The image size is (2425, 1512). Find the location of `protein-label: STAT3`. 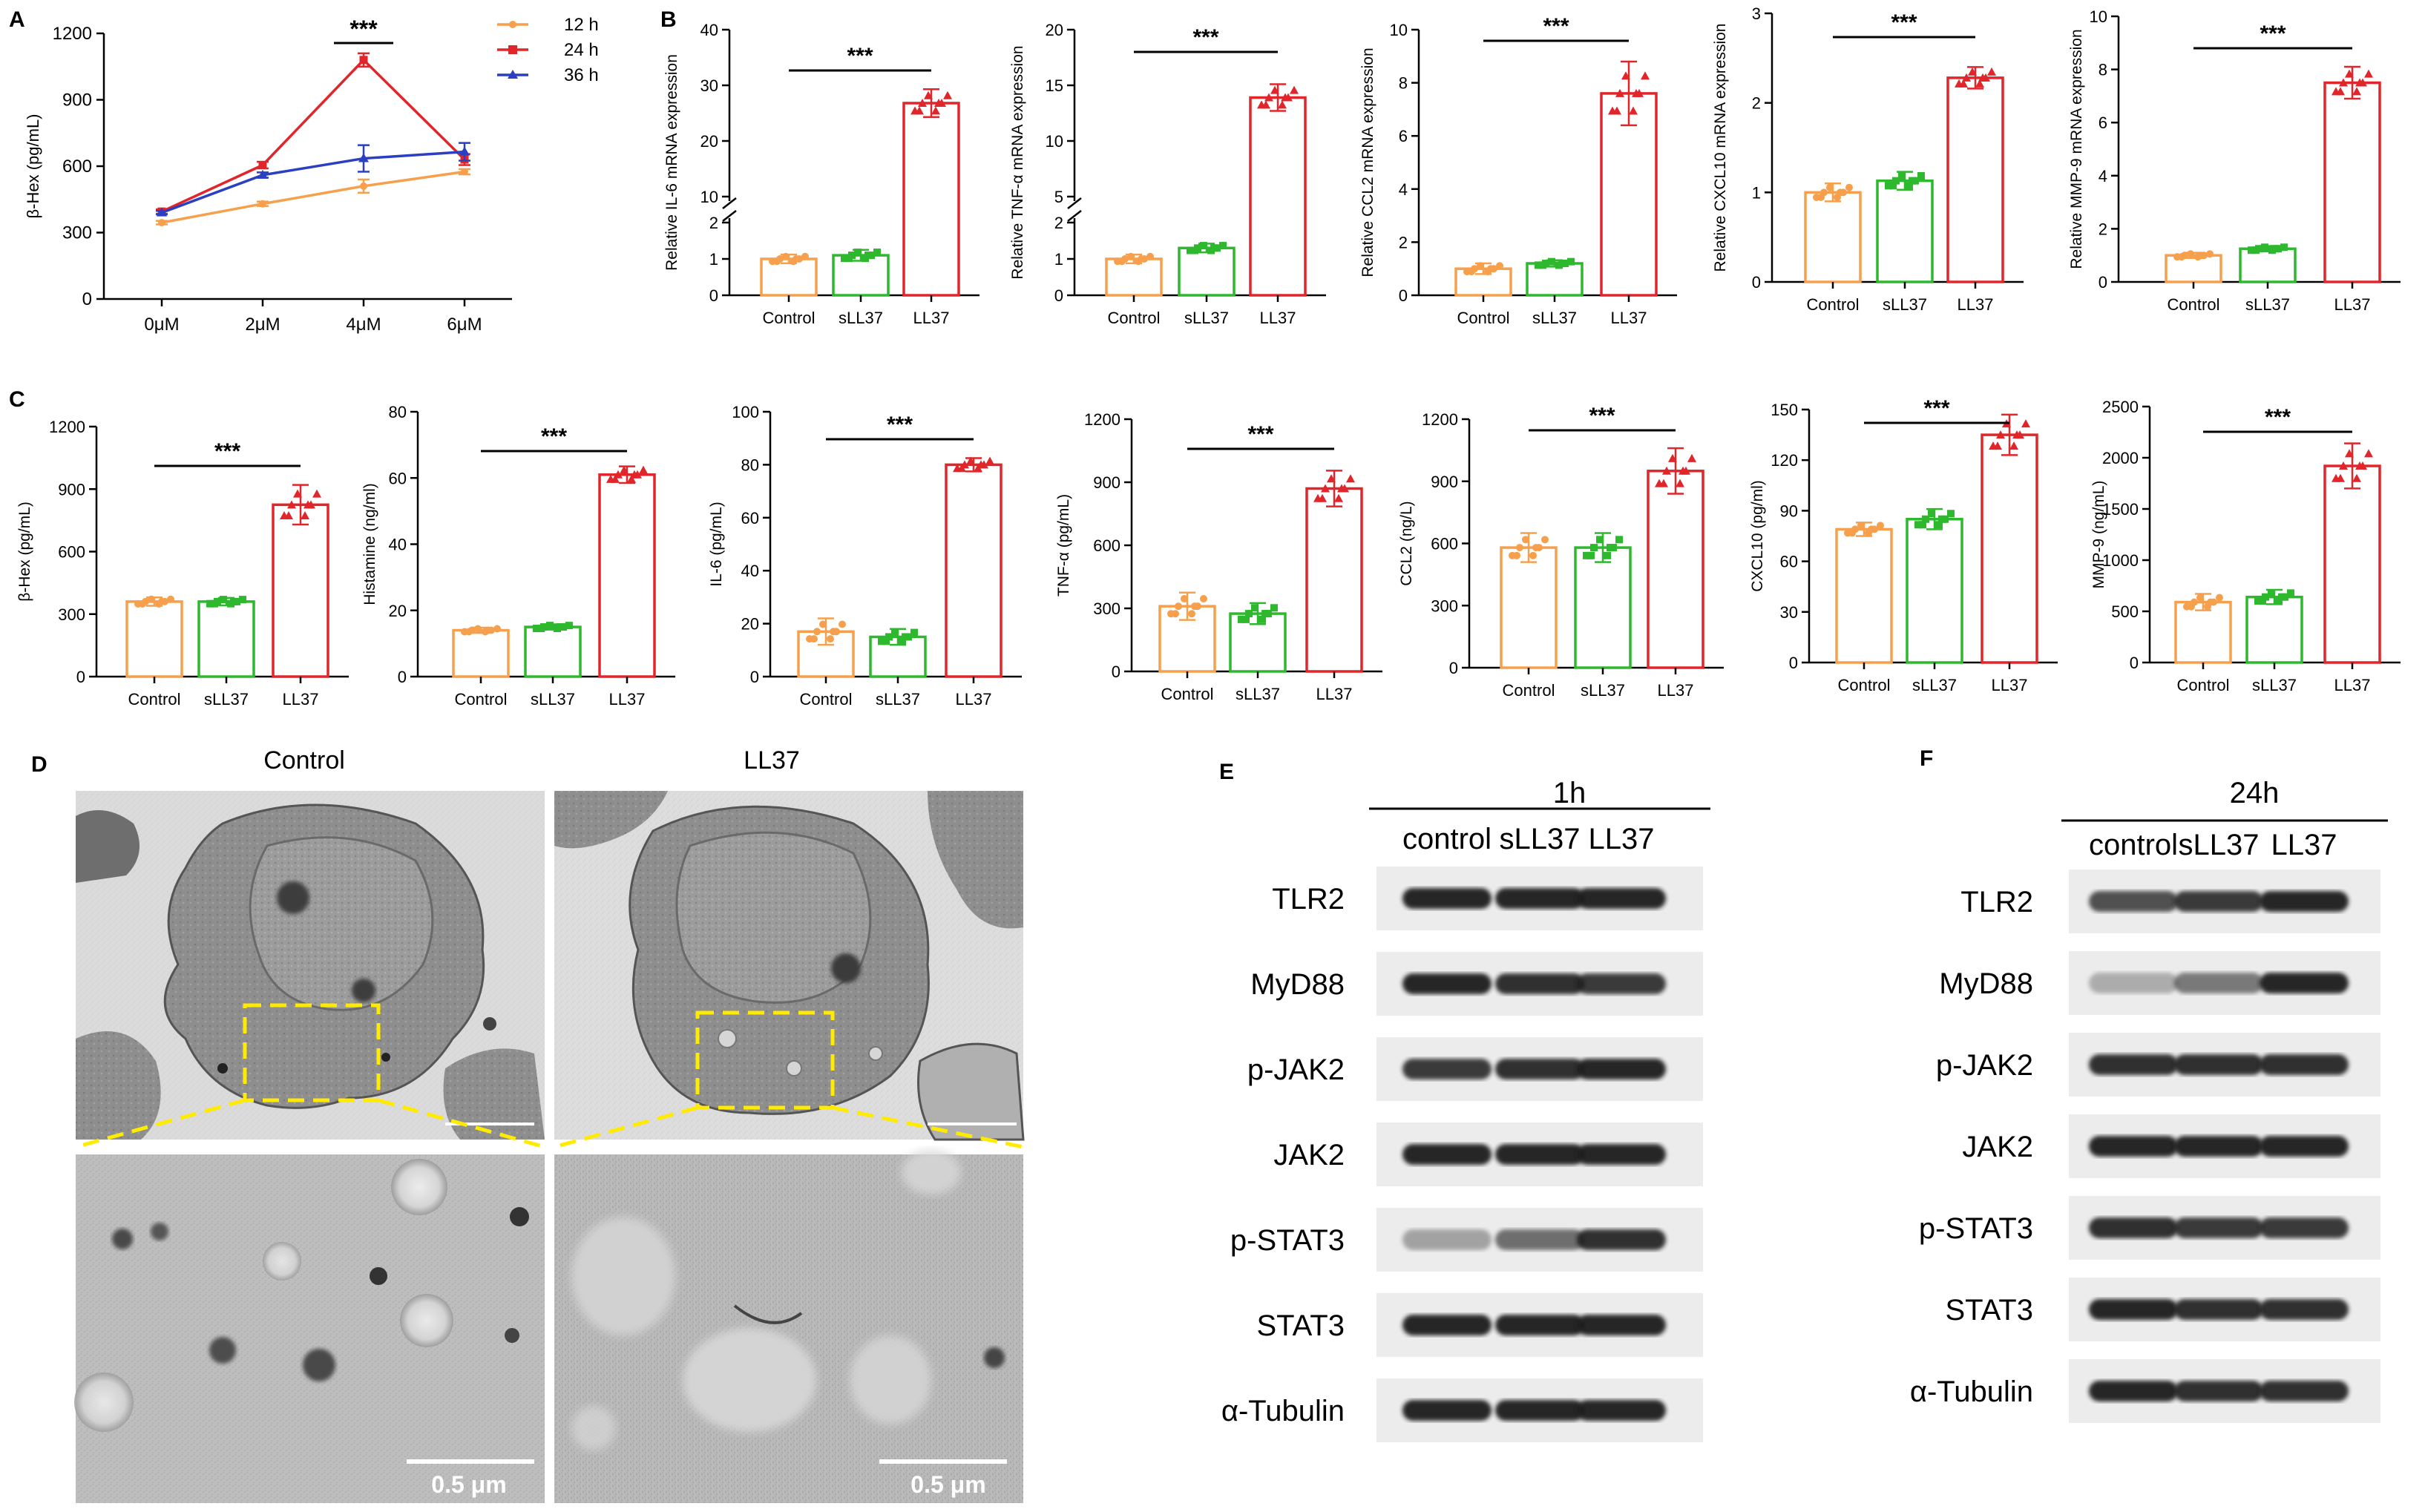

protein-label: STAT3 is located at coordinates (1300, 1326).